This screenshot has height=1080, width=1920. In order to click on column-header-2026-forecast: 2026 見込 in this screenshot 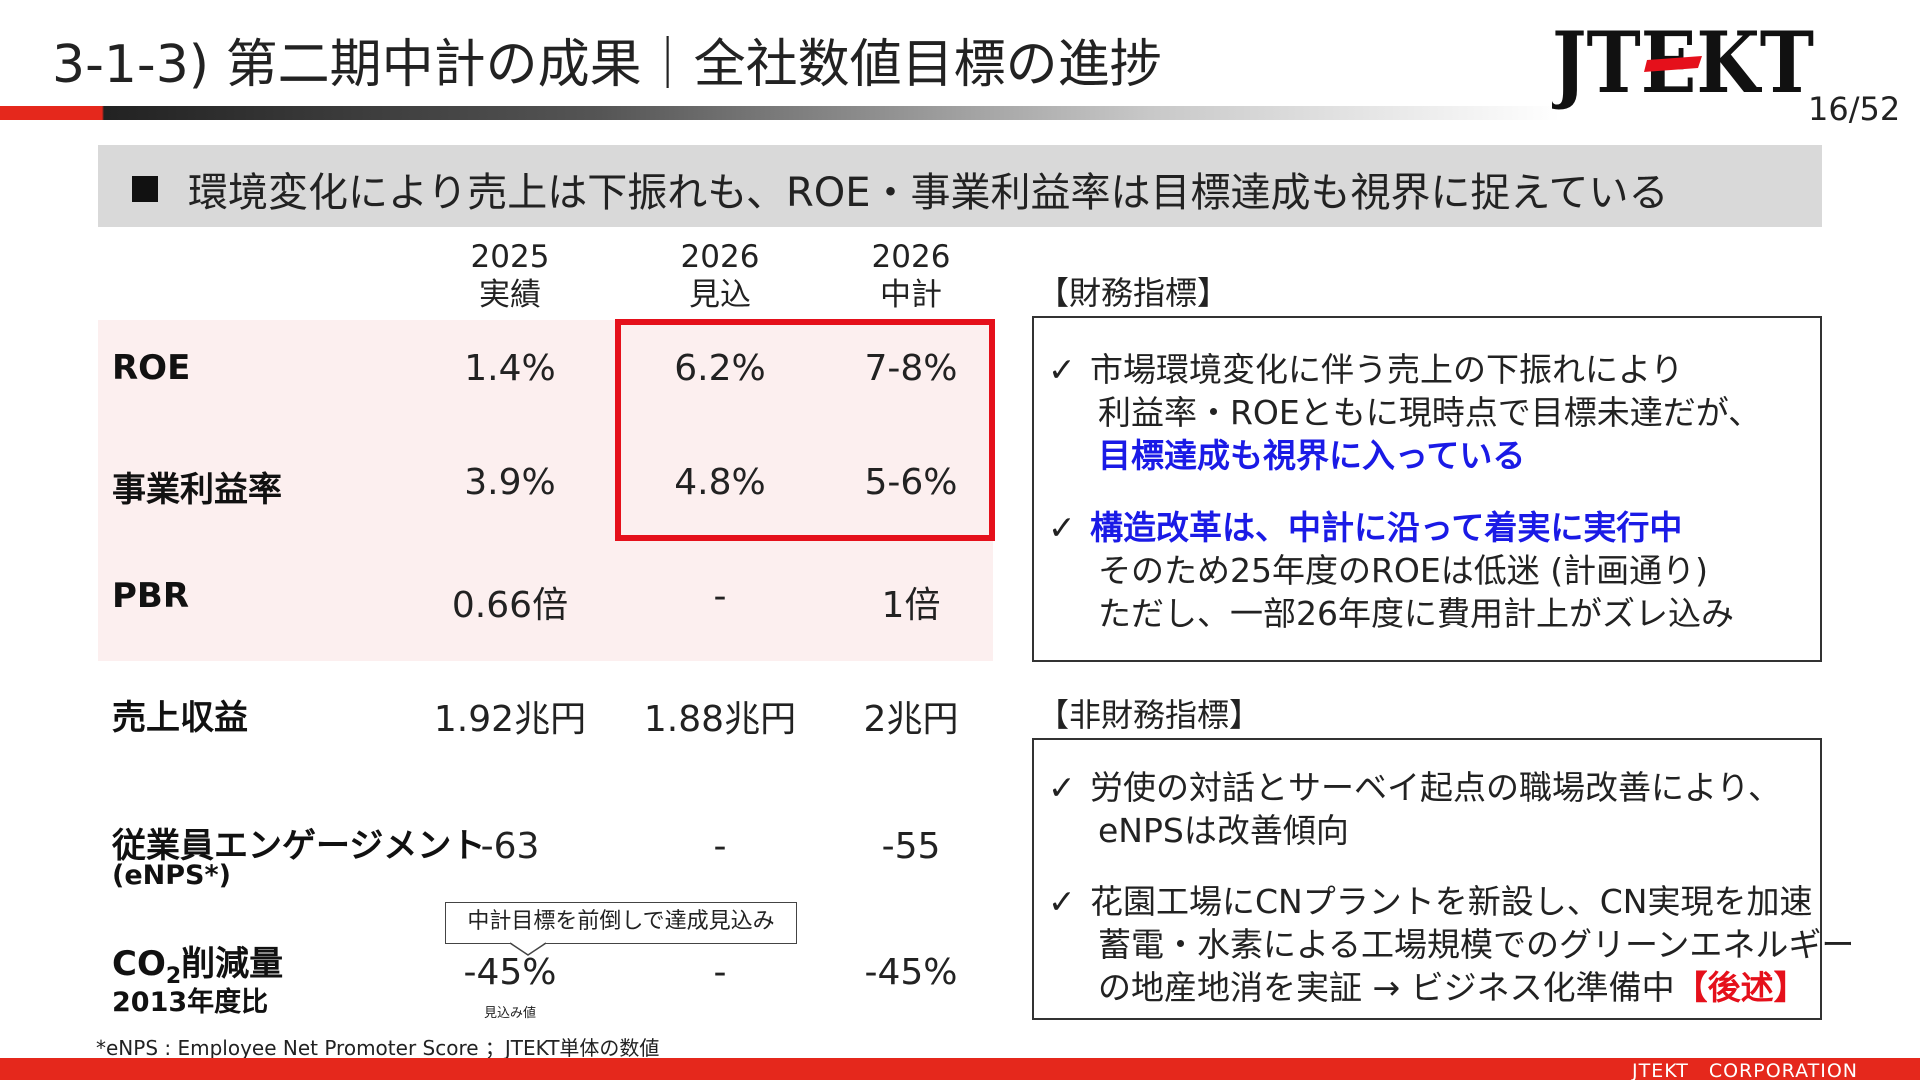, I will do `click(720, 276)`.